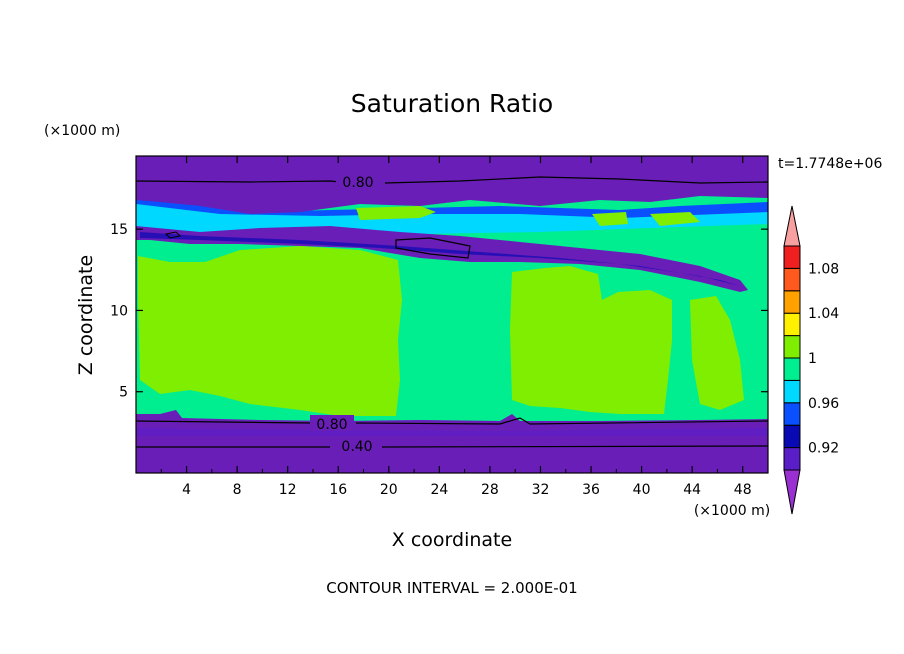  I want to click on x-tick-label-3: 16, so click(338, 490).